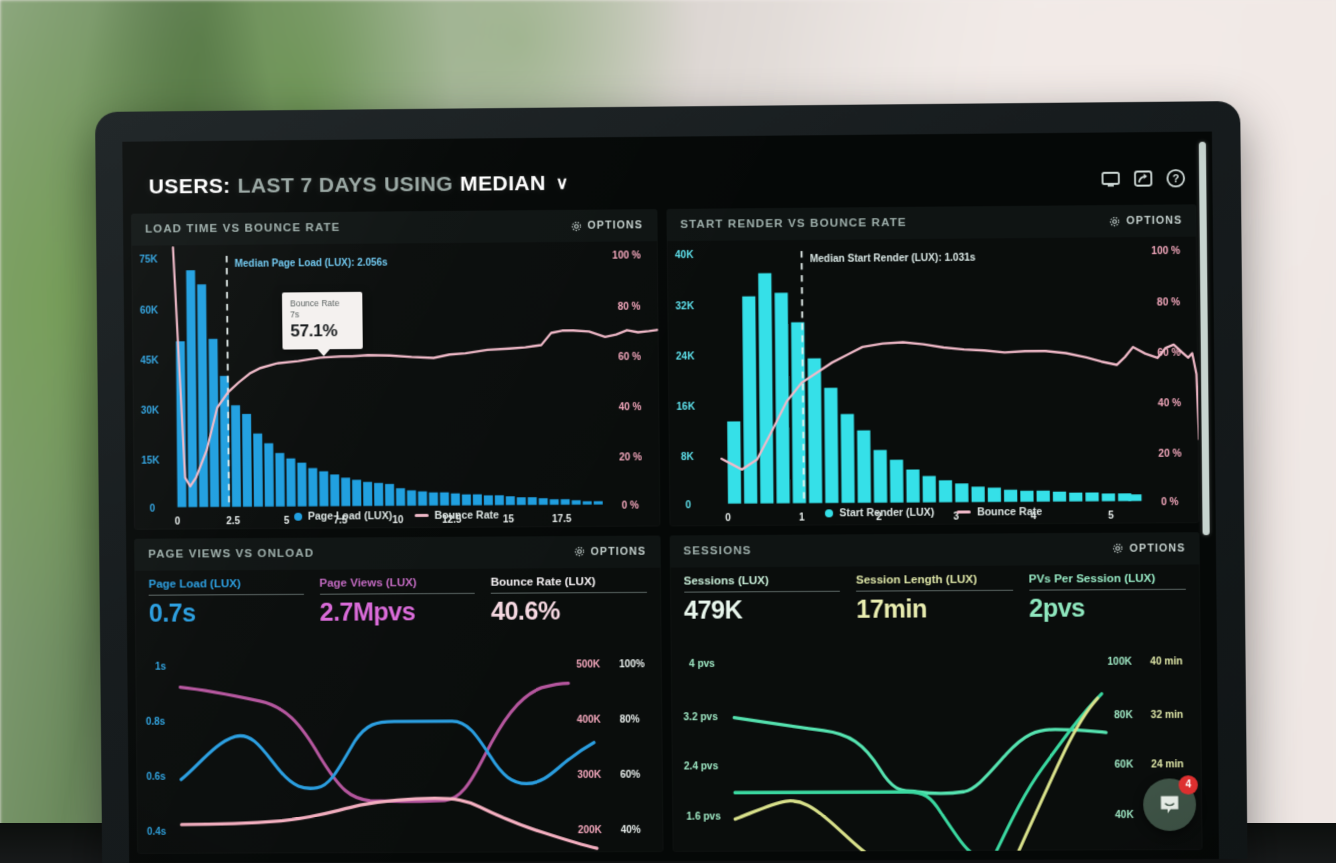 This screenshot has height=863, width=1336. I want to click on panel-sessions: SESSIONS OPTIONS Sessions (LUX) 479K, so click(936, 691).